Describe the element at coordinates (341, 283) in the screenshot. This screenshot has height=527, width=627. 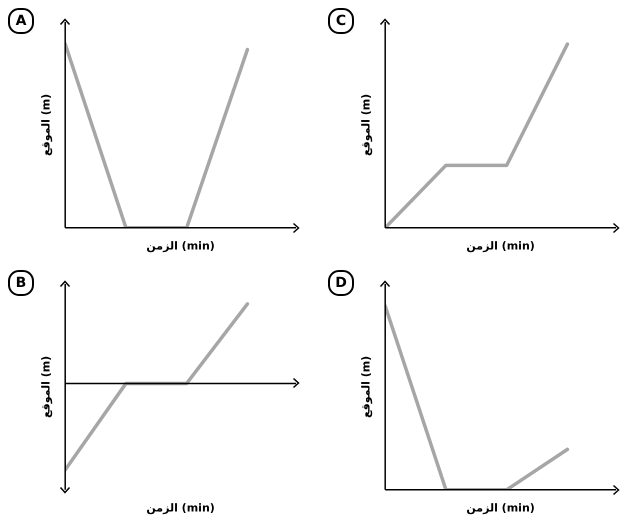
I see `chart-title: D` at that location.